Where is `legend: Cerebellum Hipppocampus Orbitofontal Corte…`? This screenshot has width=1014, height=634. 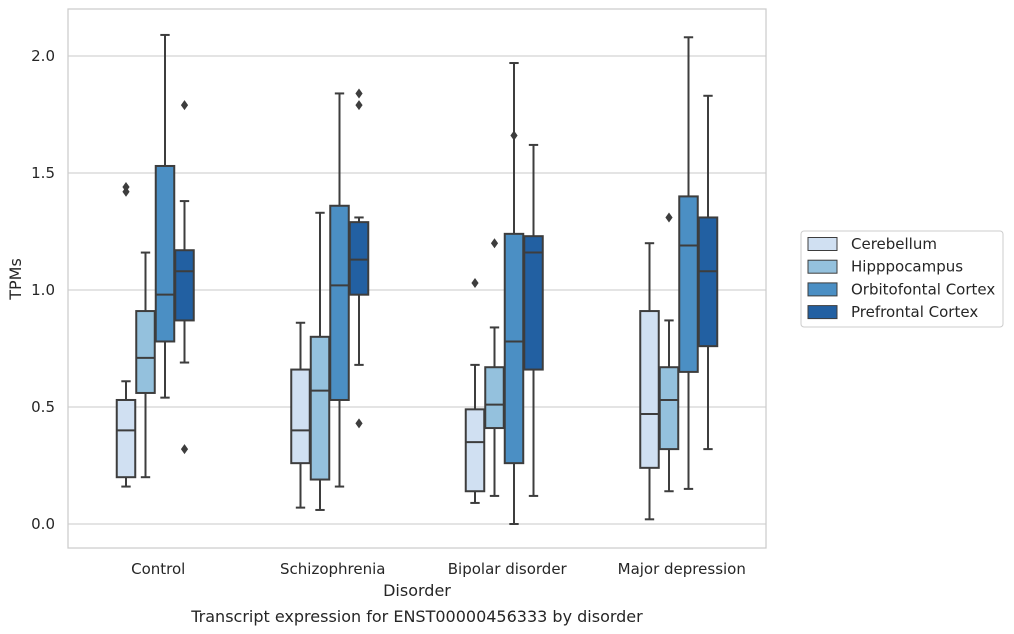 legend: Cerebellum Hipppocampus Orbitofontal Corte… is located at coordinates (902, 279).